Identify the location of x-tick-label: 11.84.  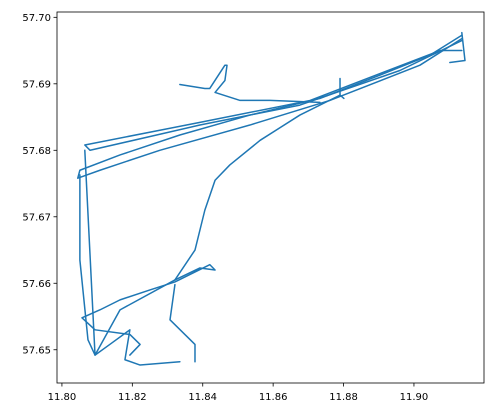
(202, 397).